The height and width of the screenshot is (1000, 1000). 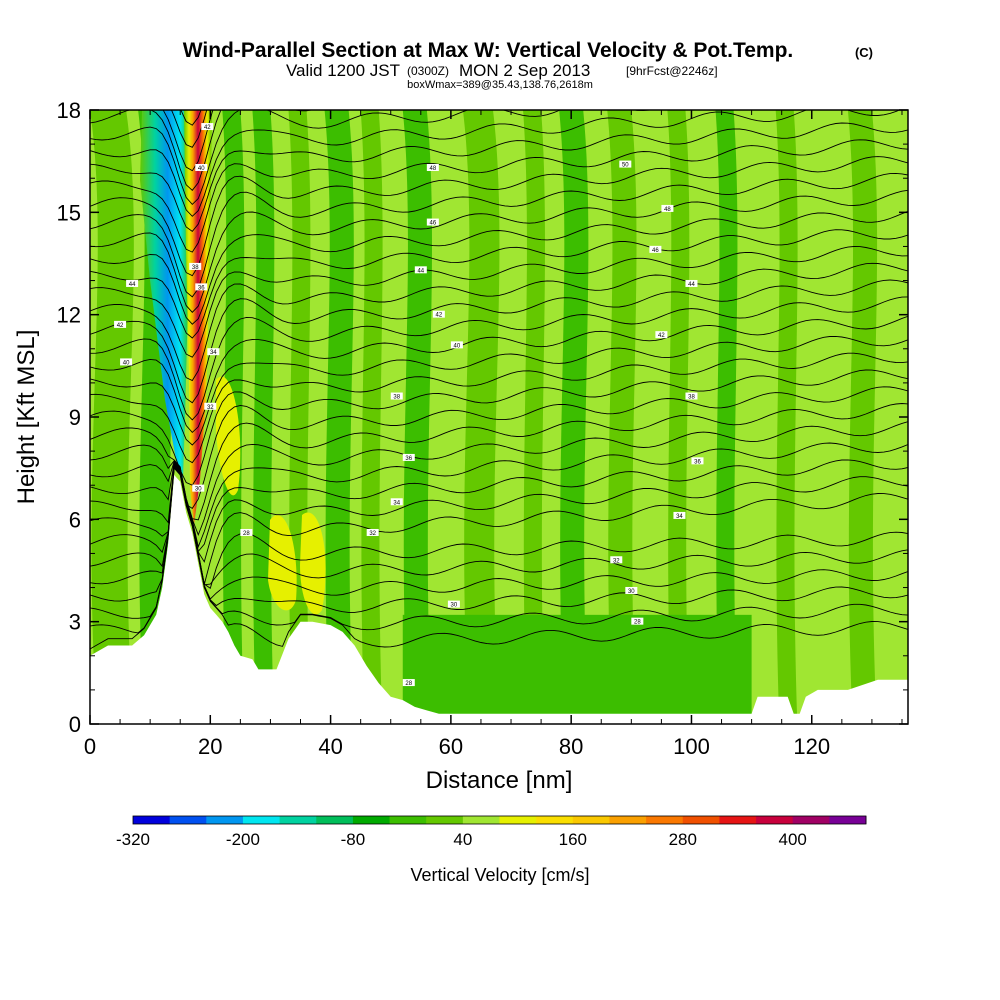 What do you see at coordinates (524, 70) in the screenshot?
I see `subtitle-date: MON 2 Sep 2013` at bounding box center [524, 70].